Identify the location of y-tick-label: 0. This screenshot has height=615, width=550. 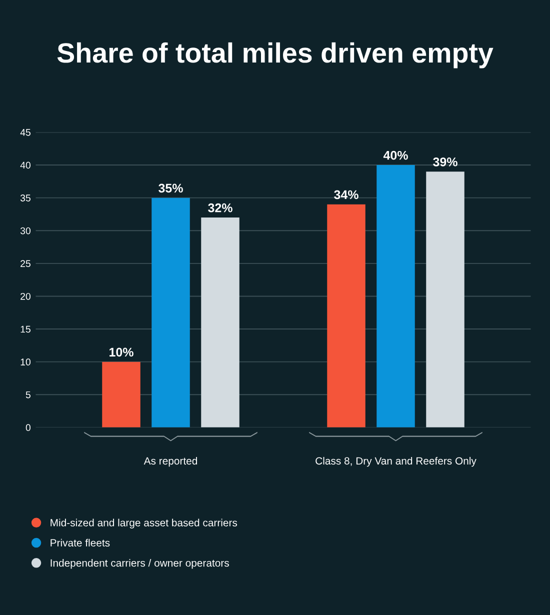
(28, 428).